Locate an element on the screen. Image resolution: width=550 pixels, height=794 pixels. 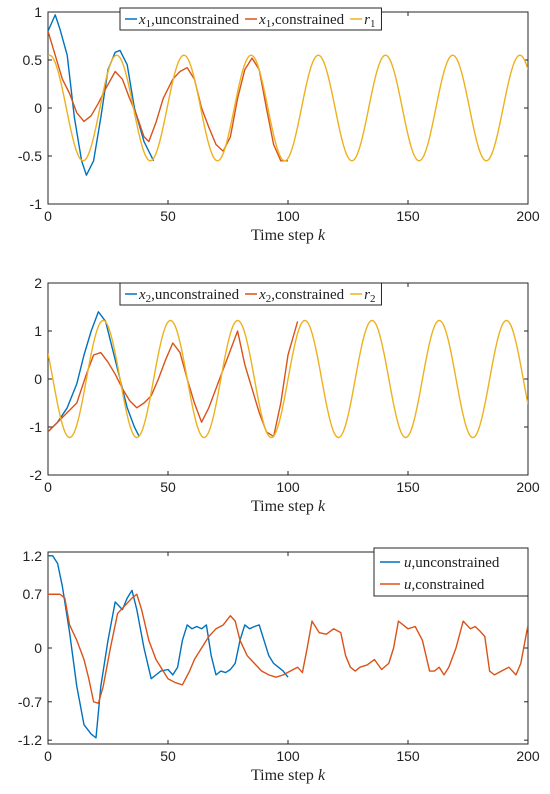
series-line-r2 is located at coordinates (288, 379).